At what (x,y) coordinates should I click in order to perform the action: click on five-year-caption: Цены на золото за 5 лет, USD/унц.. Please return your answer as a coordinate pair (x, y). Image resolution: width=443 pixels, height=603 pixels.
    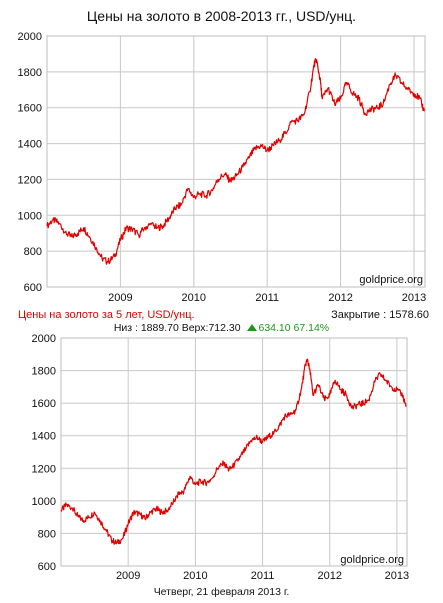
    Looking at the image, I should click on (106, 315).